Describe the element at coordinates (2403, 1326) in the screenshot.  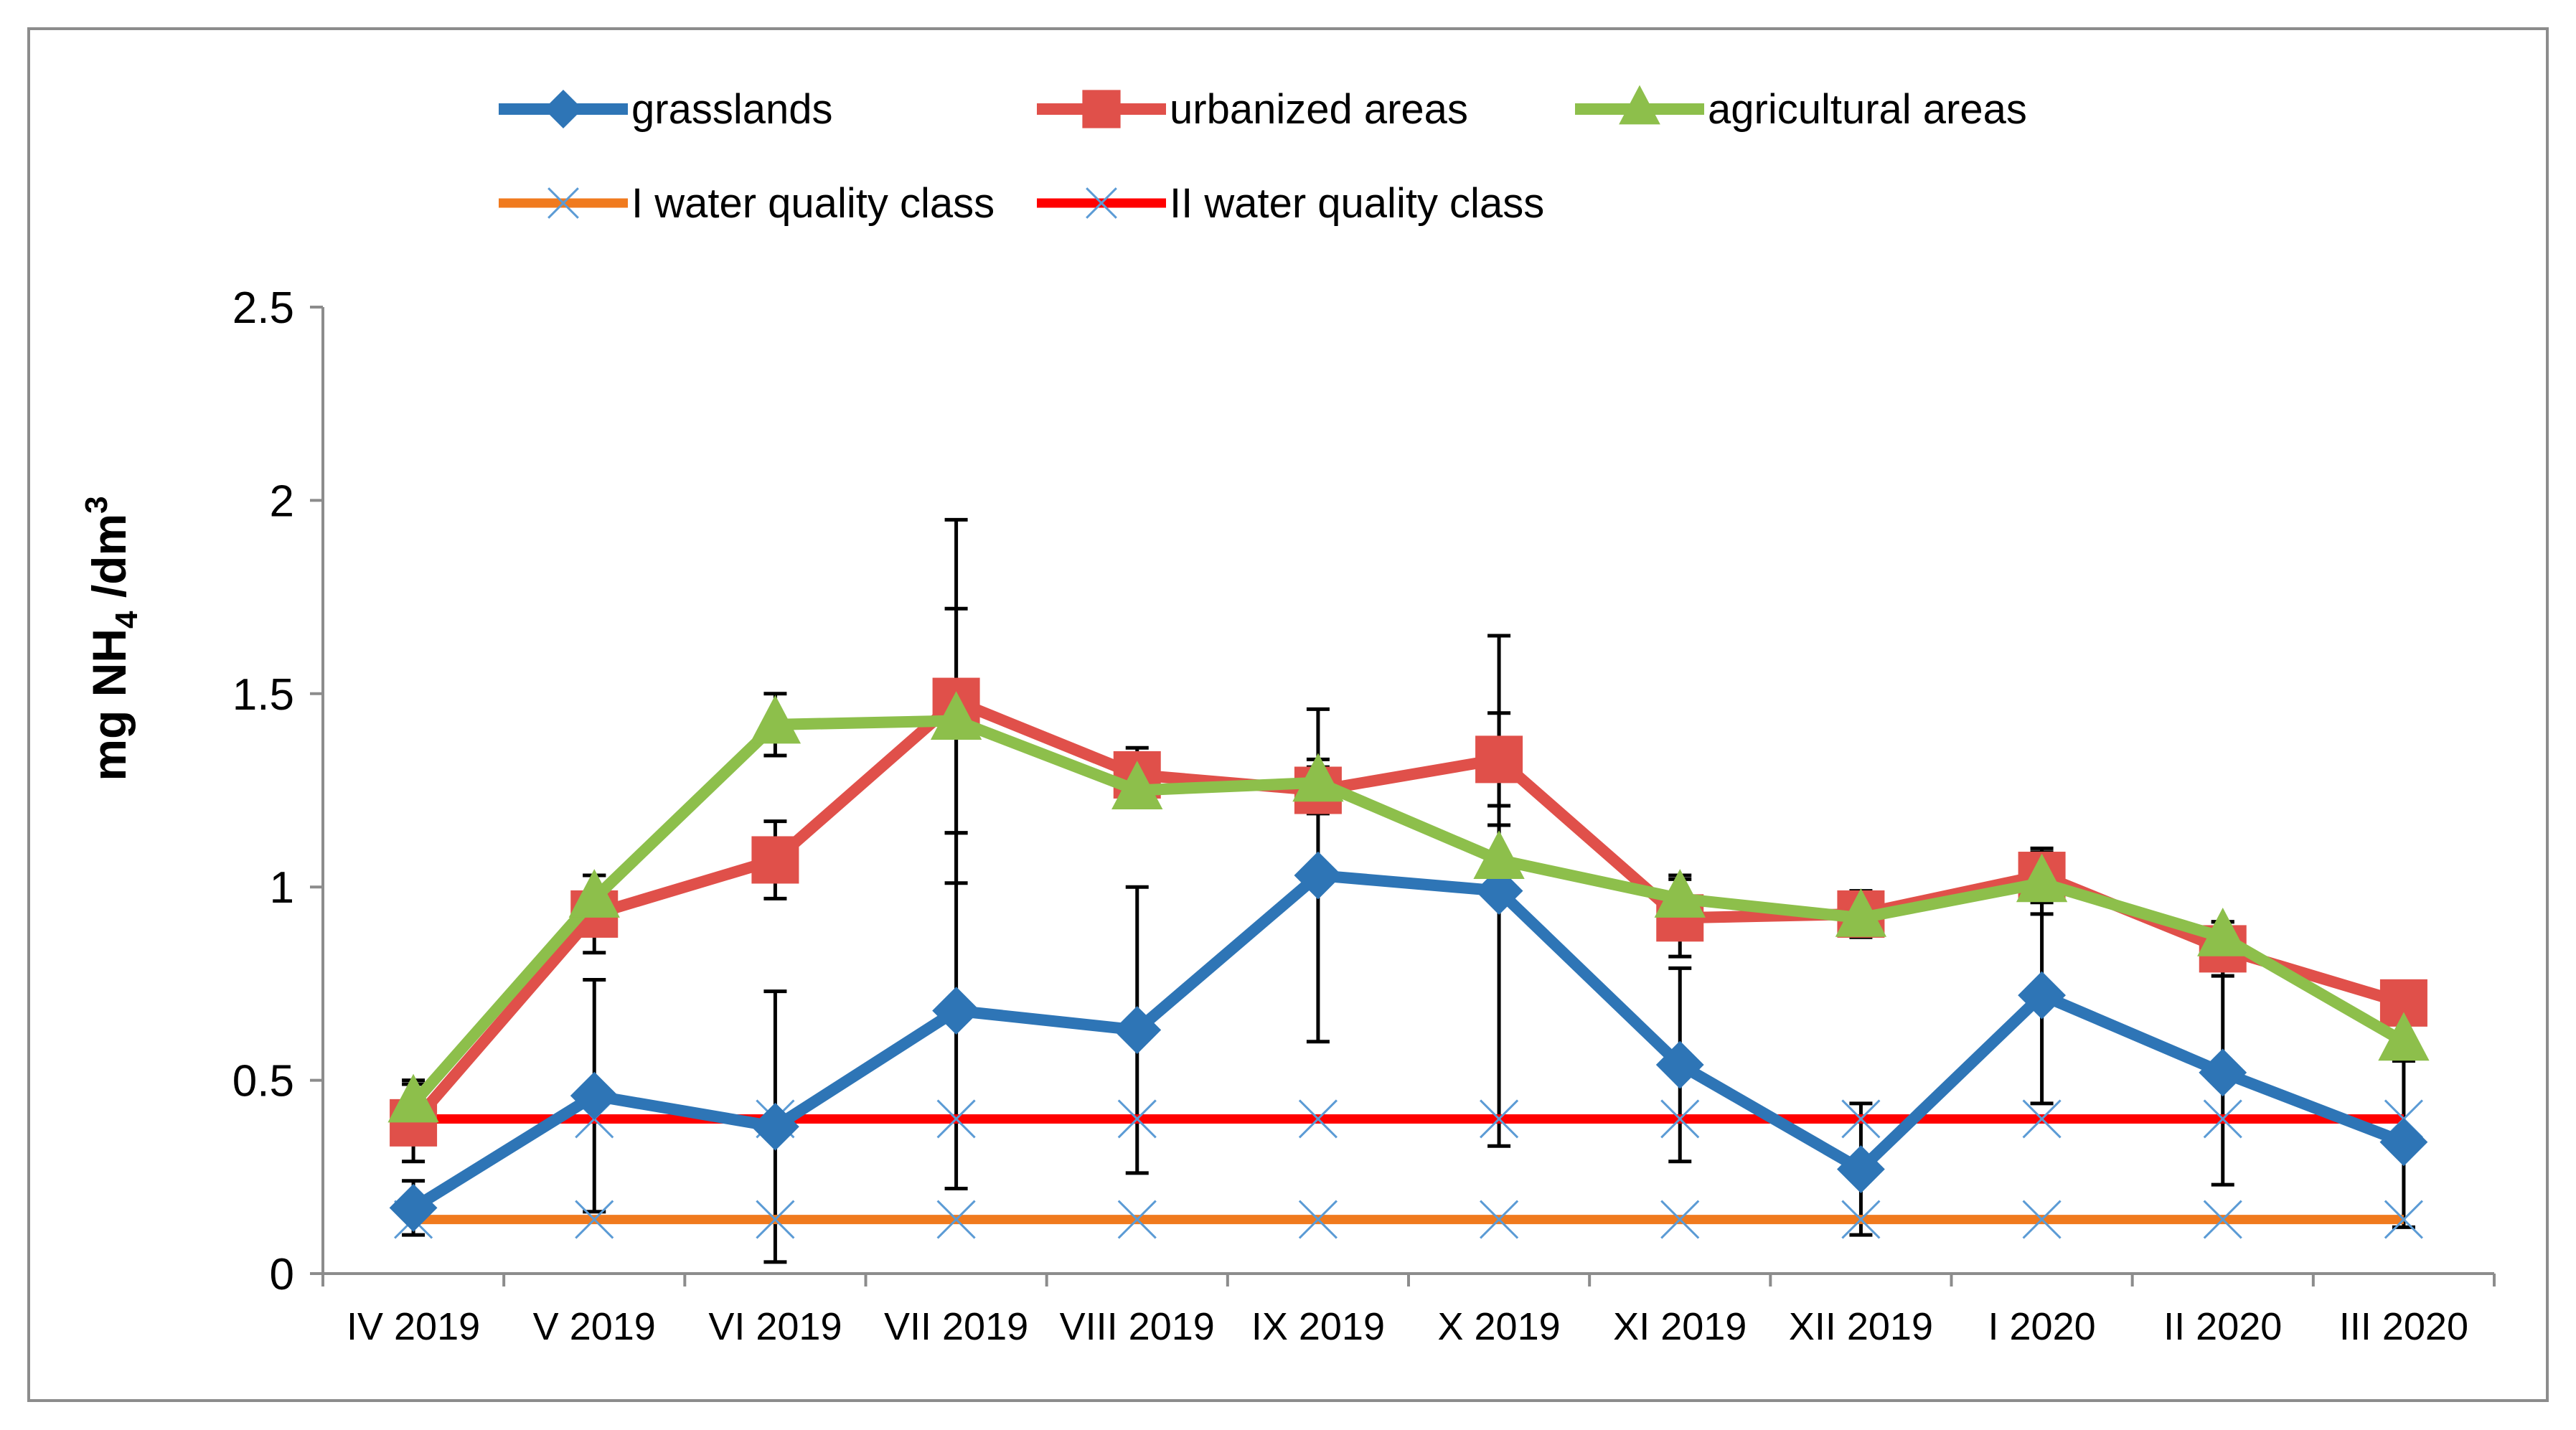
I see `x-tick-label: III 2020` at that location.